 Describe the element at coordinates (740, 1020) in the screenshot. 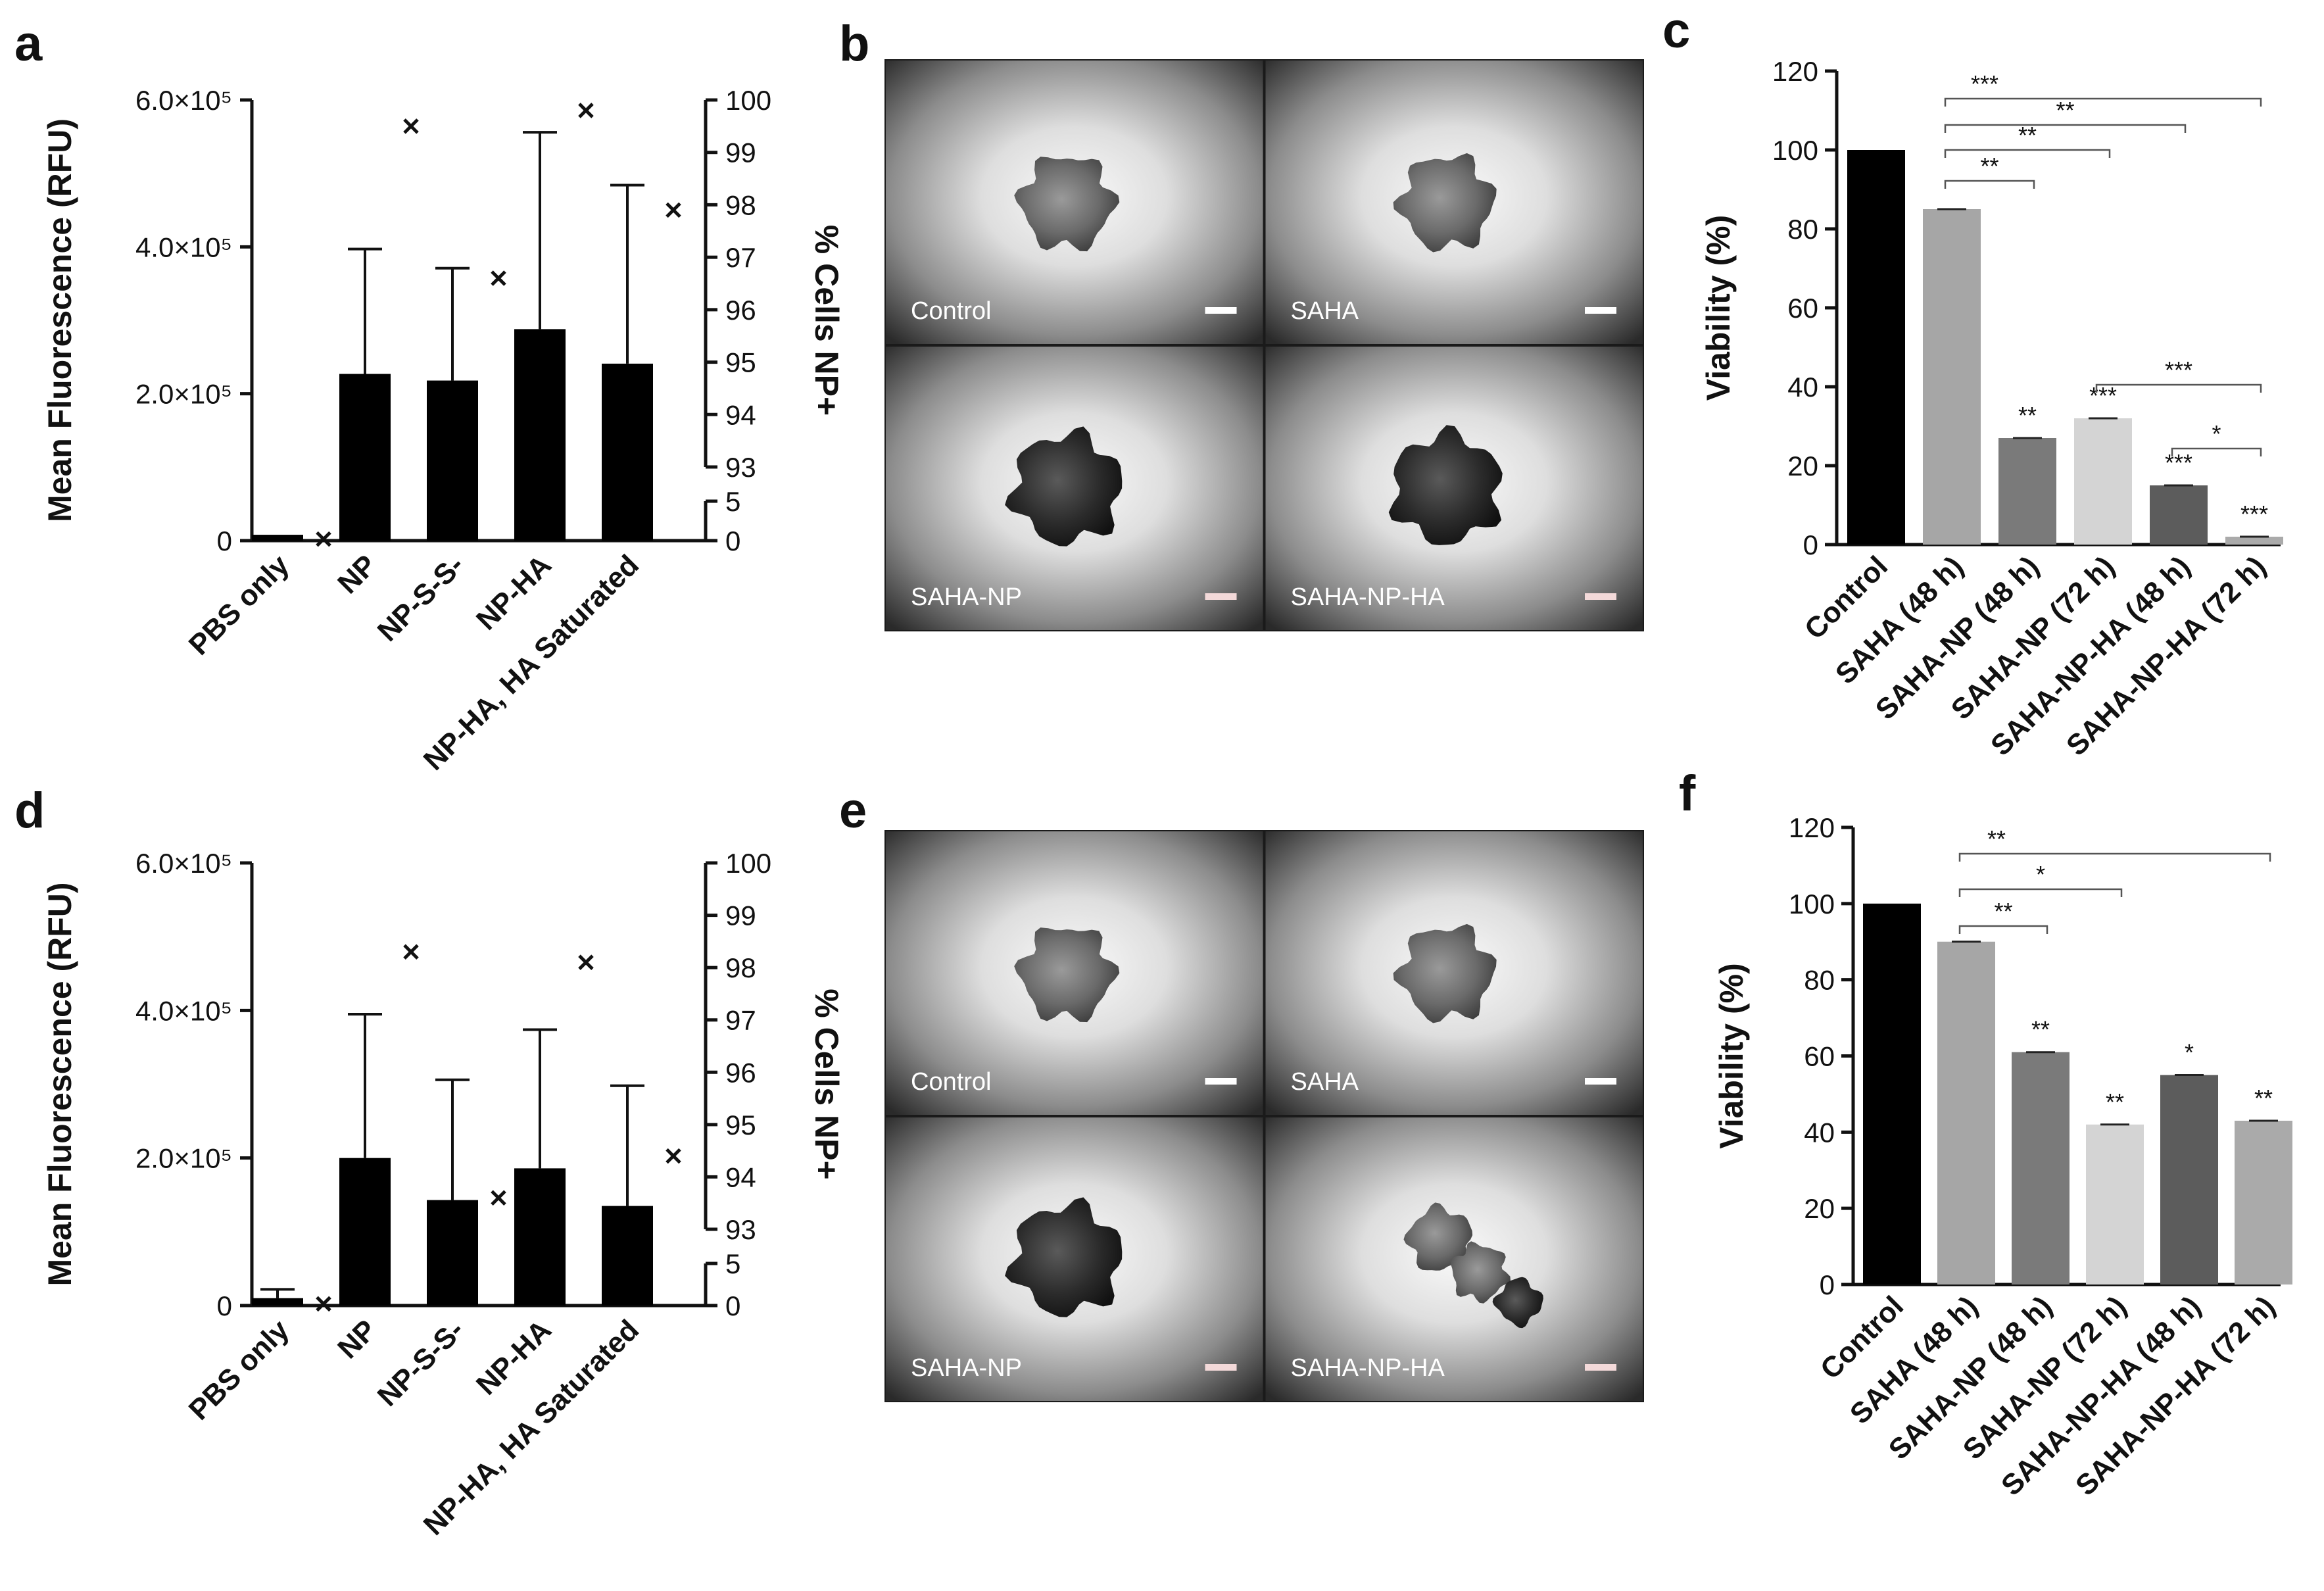

I see `y2-tick-label: 97` at that location.